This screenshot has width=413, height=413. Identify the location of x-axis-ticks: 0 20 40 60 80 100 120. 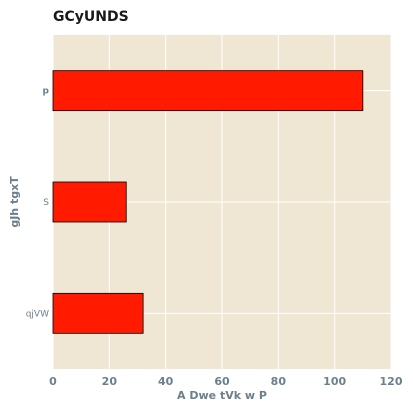
(226, 381).